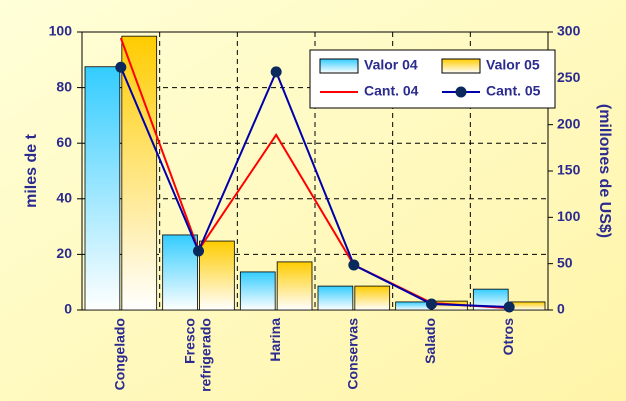 This screenshot has width=626, height=401. Describe the element at coordinates (569, 77) in the screenshot. I see `y2-tick-label: 250` at that location.